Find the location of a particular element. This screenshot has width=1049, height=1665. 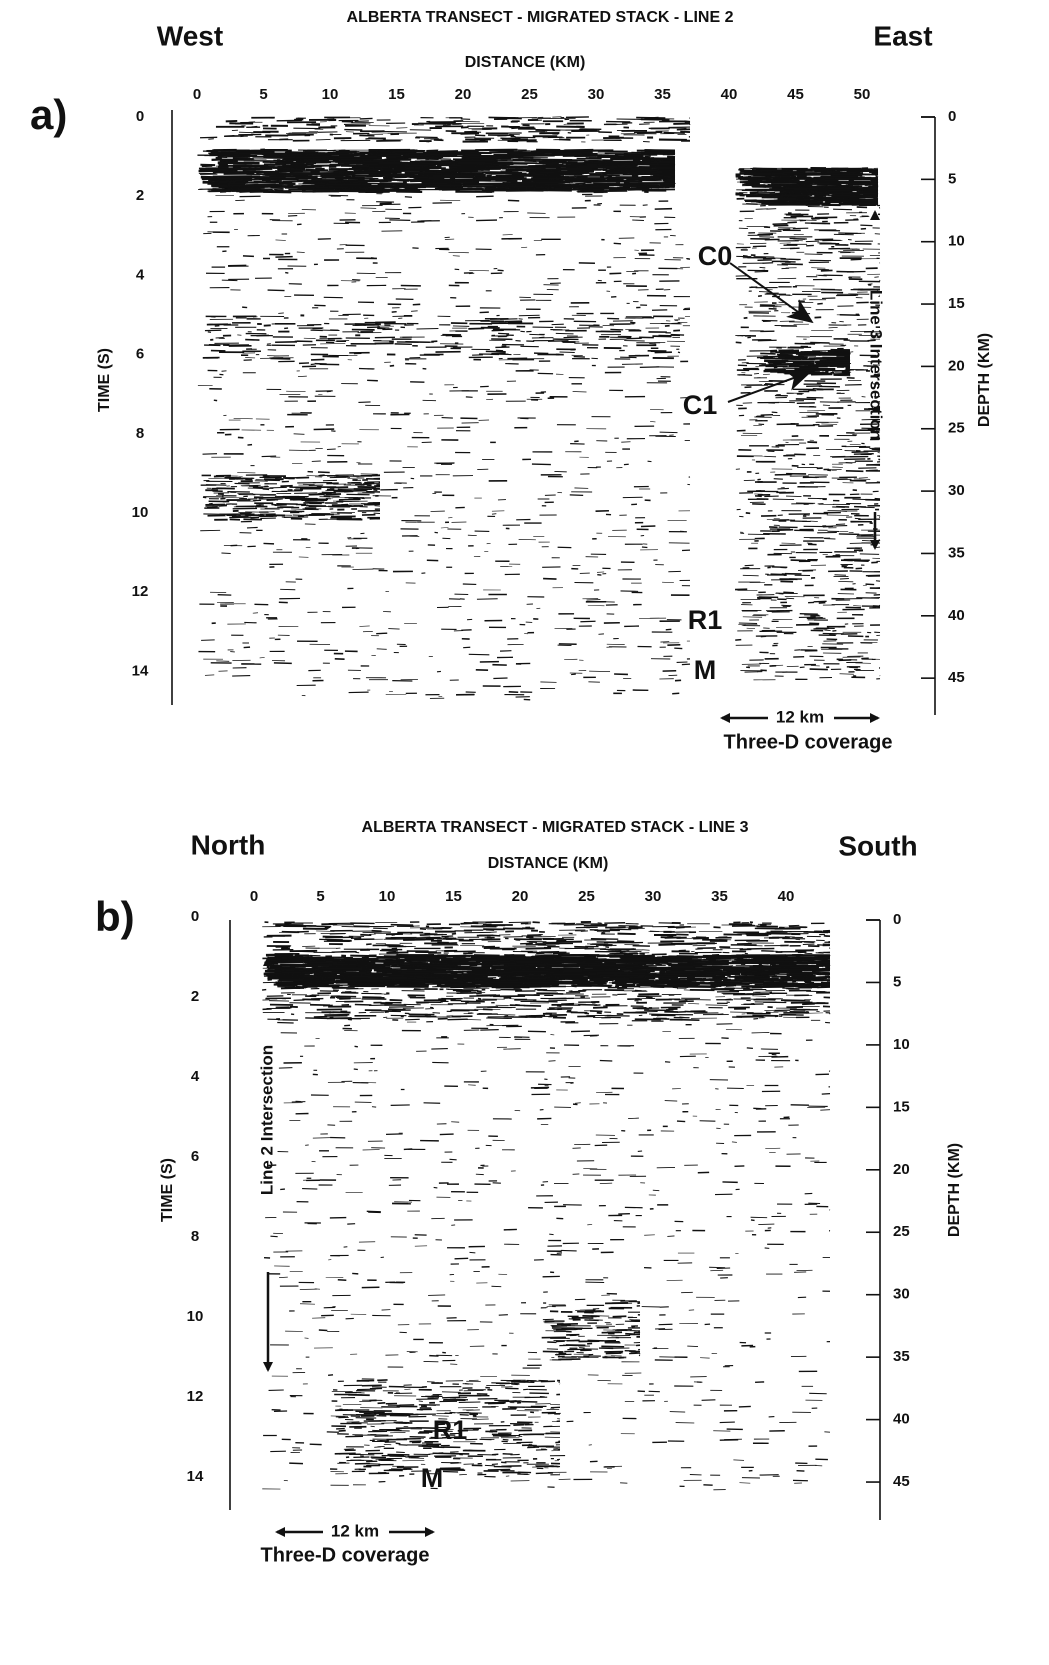

annotation: M is located at coordinates (705, 670).